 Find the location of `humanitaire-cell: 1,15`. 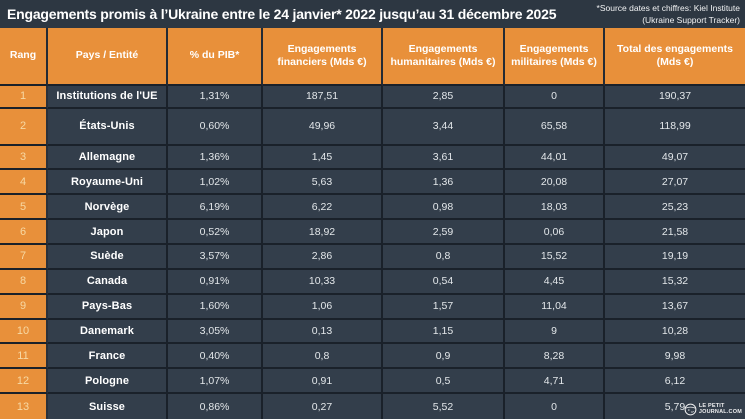

humanitaire-cell: 1,15 is located at coordinates (444, 332).